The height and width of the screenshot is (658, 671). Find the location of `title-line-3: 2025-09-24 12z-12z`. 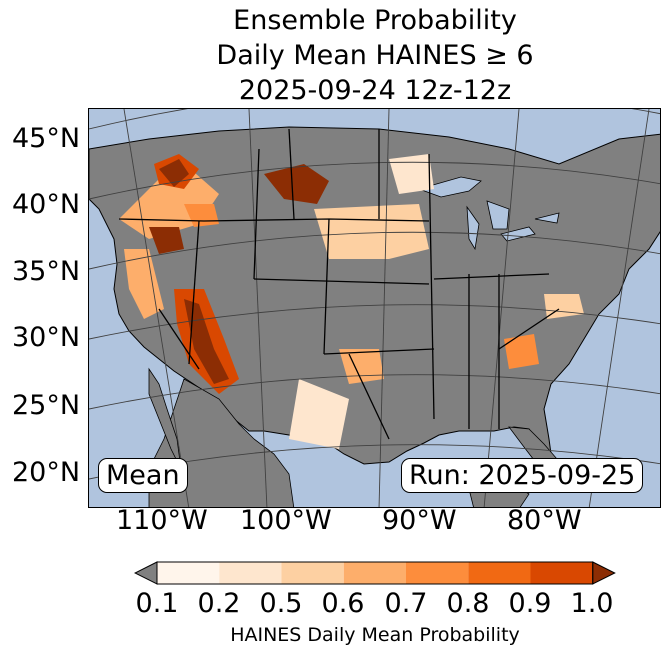

title-line-3: 2025-09-24 12z-12z is located at coordinates (375, 90).